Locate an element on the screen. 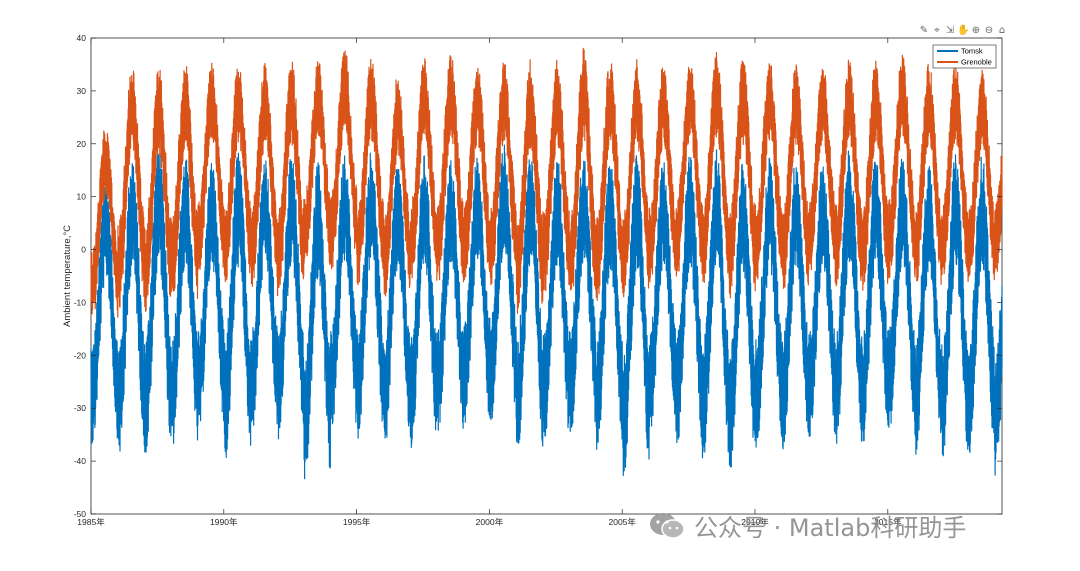 The image size is (1080, 571). legend-label-grenoble: Grenoble is located at coordinates (976, 62).